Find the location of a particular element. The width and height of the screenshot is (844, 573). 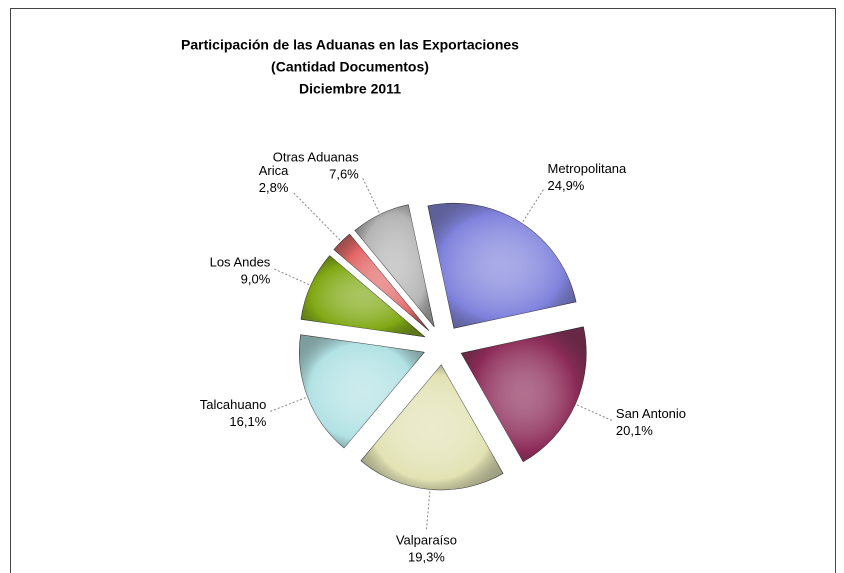

leader-line is located at coordinates (316, 216).